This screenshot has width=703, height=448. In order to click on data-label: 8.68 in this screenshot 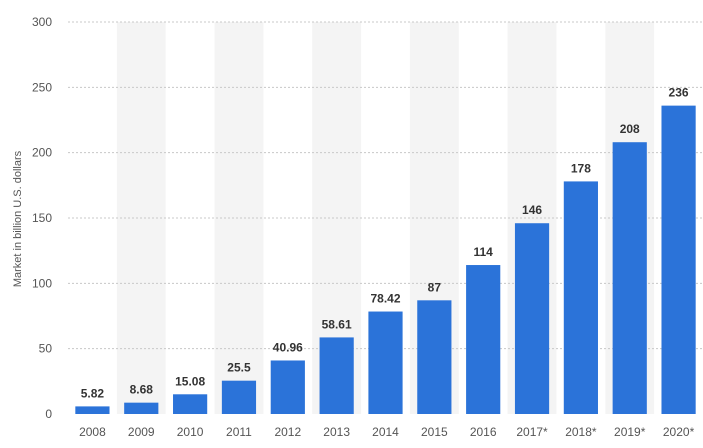, I will do `click(142, 390)`.